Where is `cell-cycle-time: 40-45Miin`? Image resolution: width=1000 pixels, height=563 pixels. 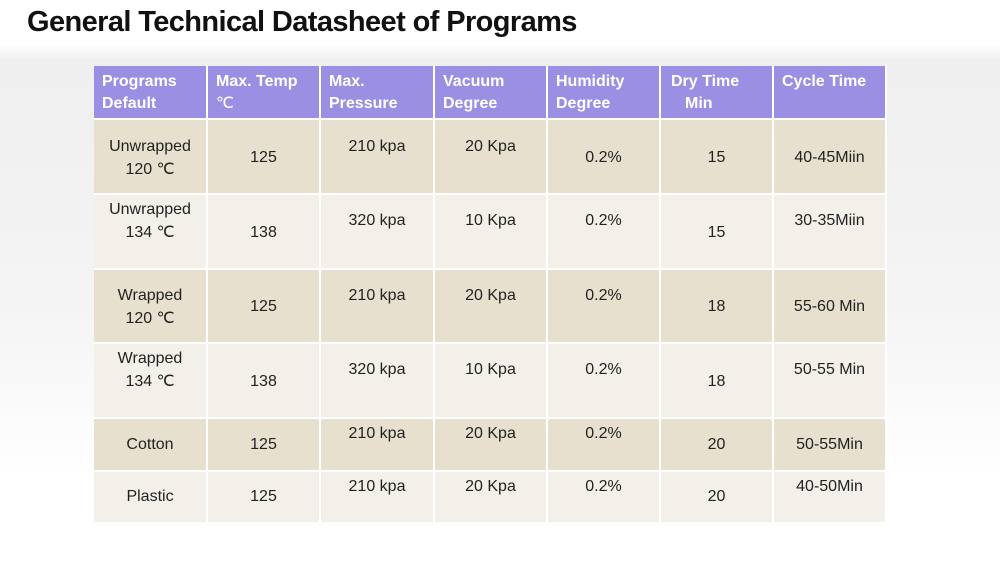 cell-cycle-time: 40-45Miin is located at coordinates (830, 155).